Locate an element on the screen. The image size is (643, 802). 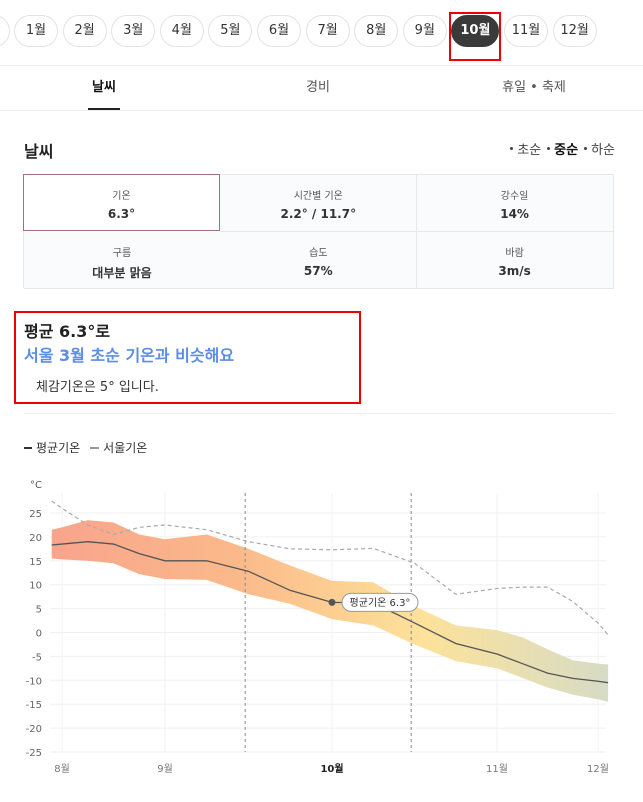
x-tick-label: 12월 is located at coordinates (598, 769).